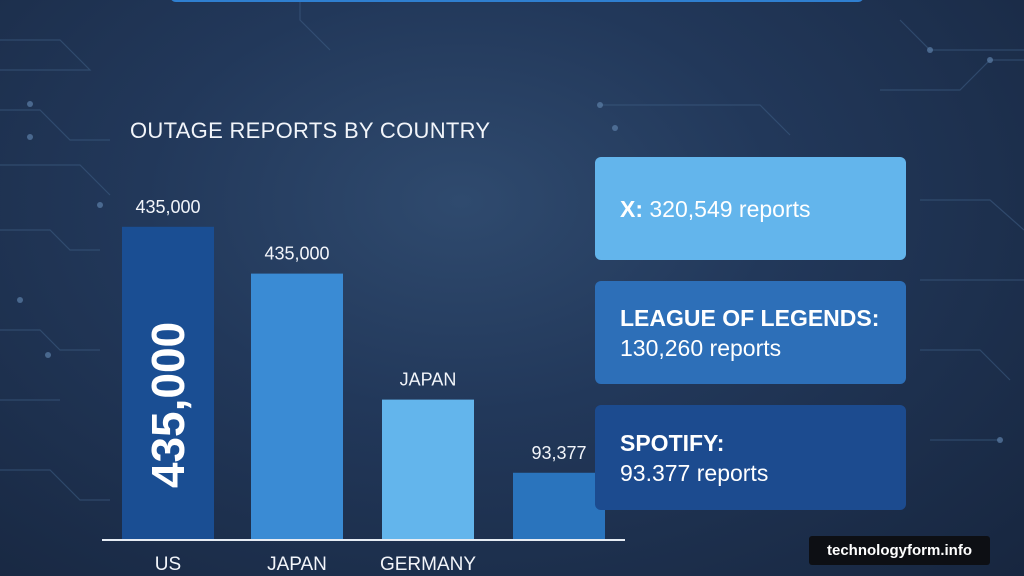 This screenshot has width=1024, height=576. I want to click on category-tick-label: JAPAN, so click(297, 564).